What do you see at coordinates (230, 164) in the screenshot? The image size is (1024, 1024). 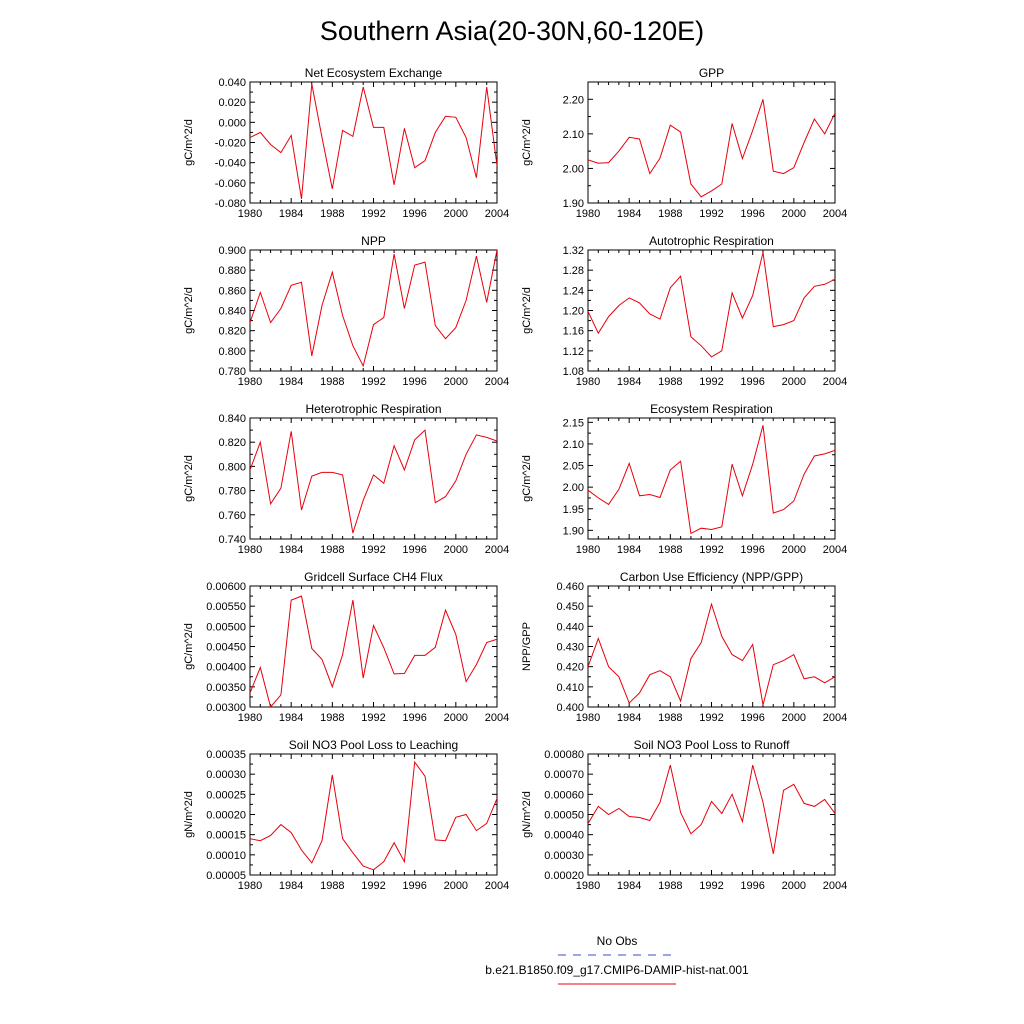 I see `y-tick-label: -0.040` at bounding box center [230, 164].